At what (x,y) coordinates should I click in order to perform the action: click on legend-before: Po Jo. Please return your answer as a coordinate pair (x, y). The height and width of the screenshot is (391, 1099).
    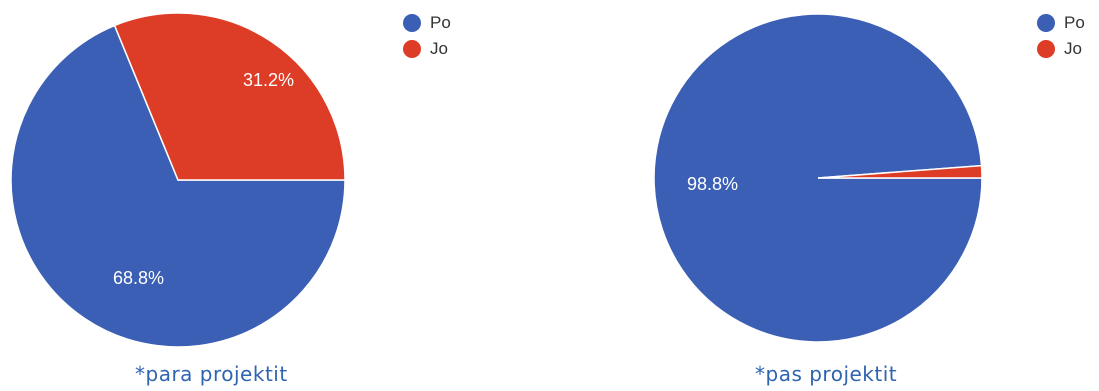
    Looking at the image, I should click on (427, 36).